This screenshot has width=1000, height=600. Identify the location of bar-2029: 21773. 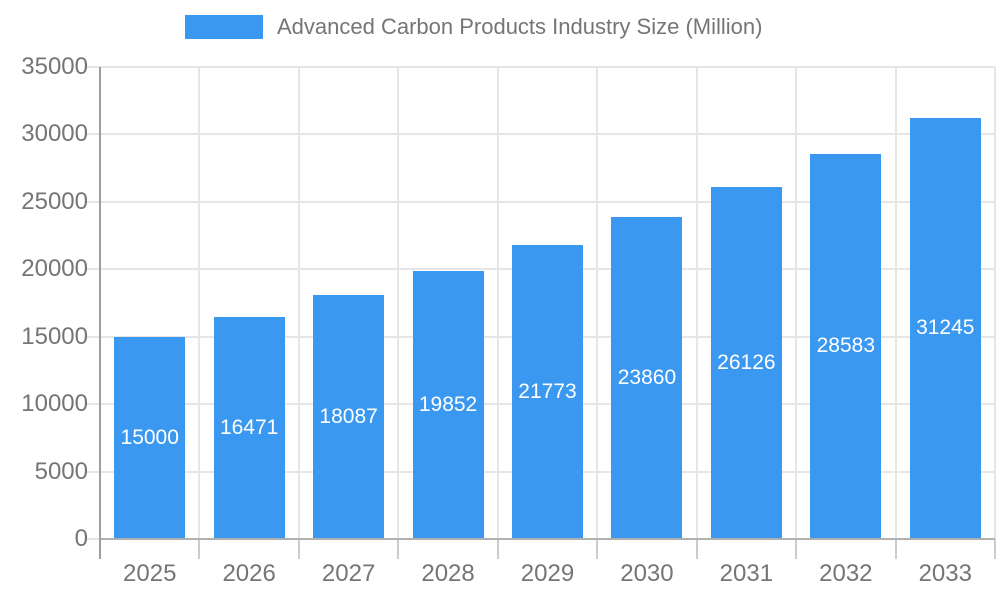
(547, 392).